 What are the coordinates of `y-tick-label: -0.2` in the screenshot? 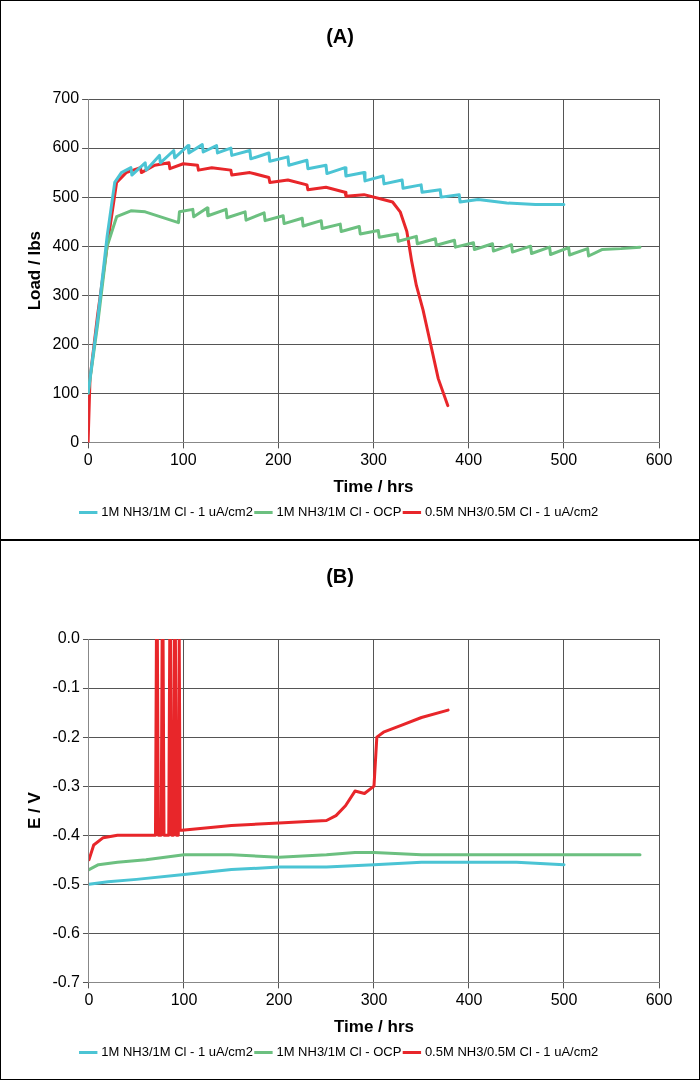 It's located at (66, 736).